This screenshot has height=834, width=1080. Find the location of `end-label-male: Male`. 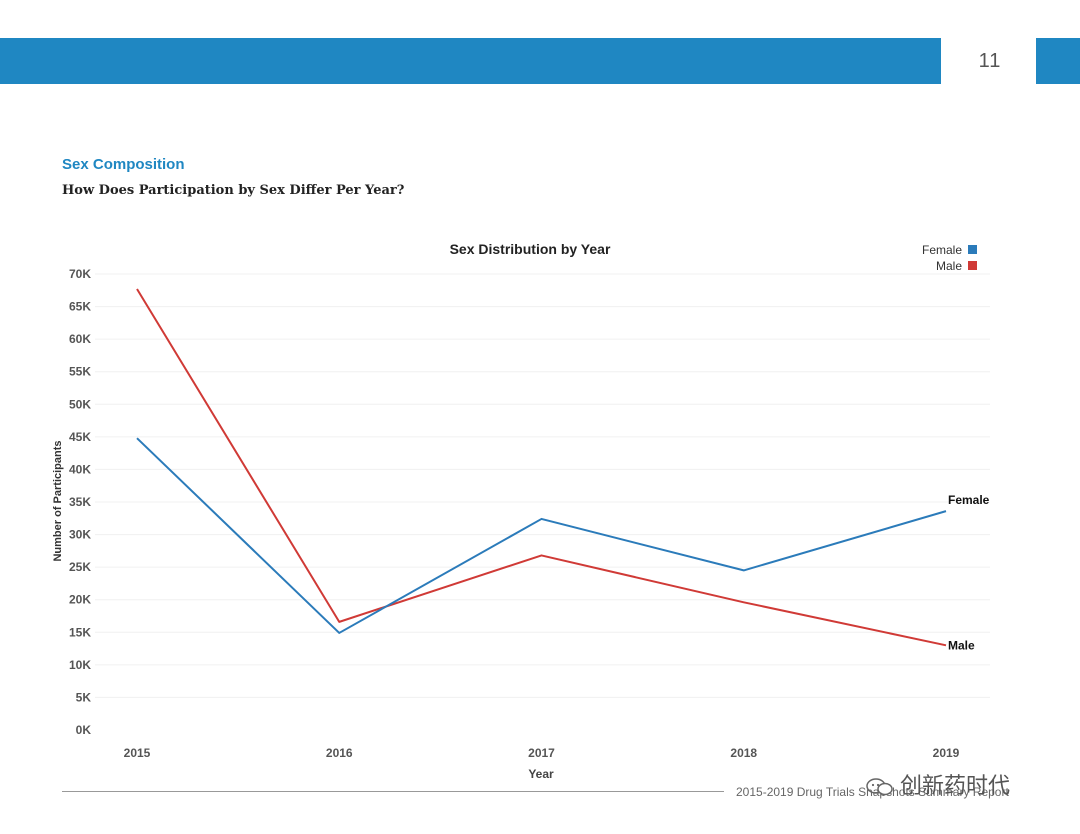

end-label-male: Male is located at coordinates (961, 645).